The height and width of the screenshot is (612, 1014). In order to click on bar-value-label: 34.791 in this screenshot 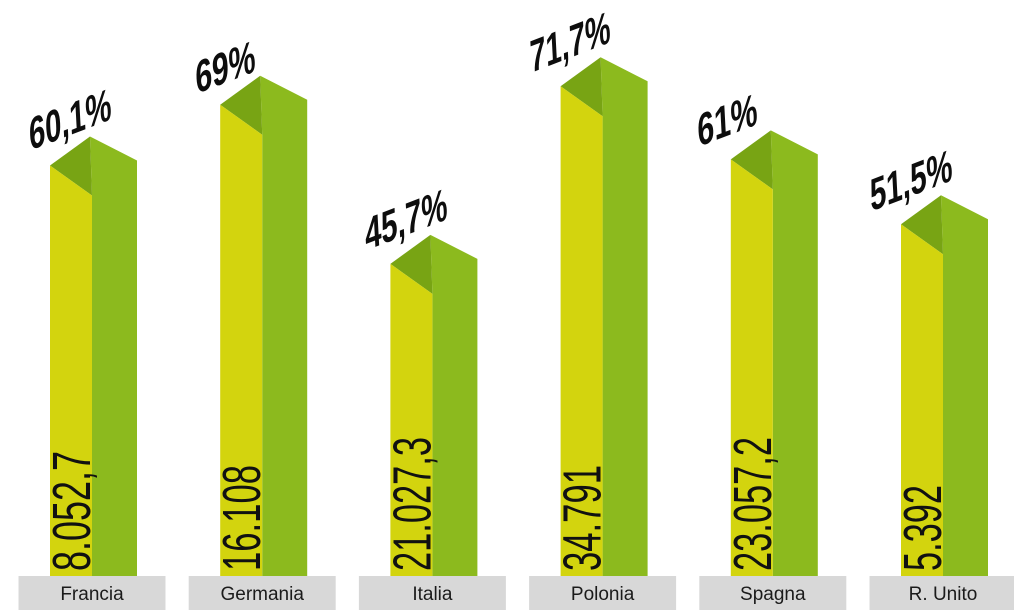, I will do `click(583, 518)`.